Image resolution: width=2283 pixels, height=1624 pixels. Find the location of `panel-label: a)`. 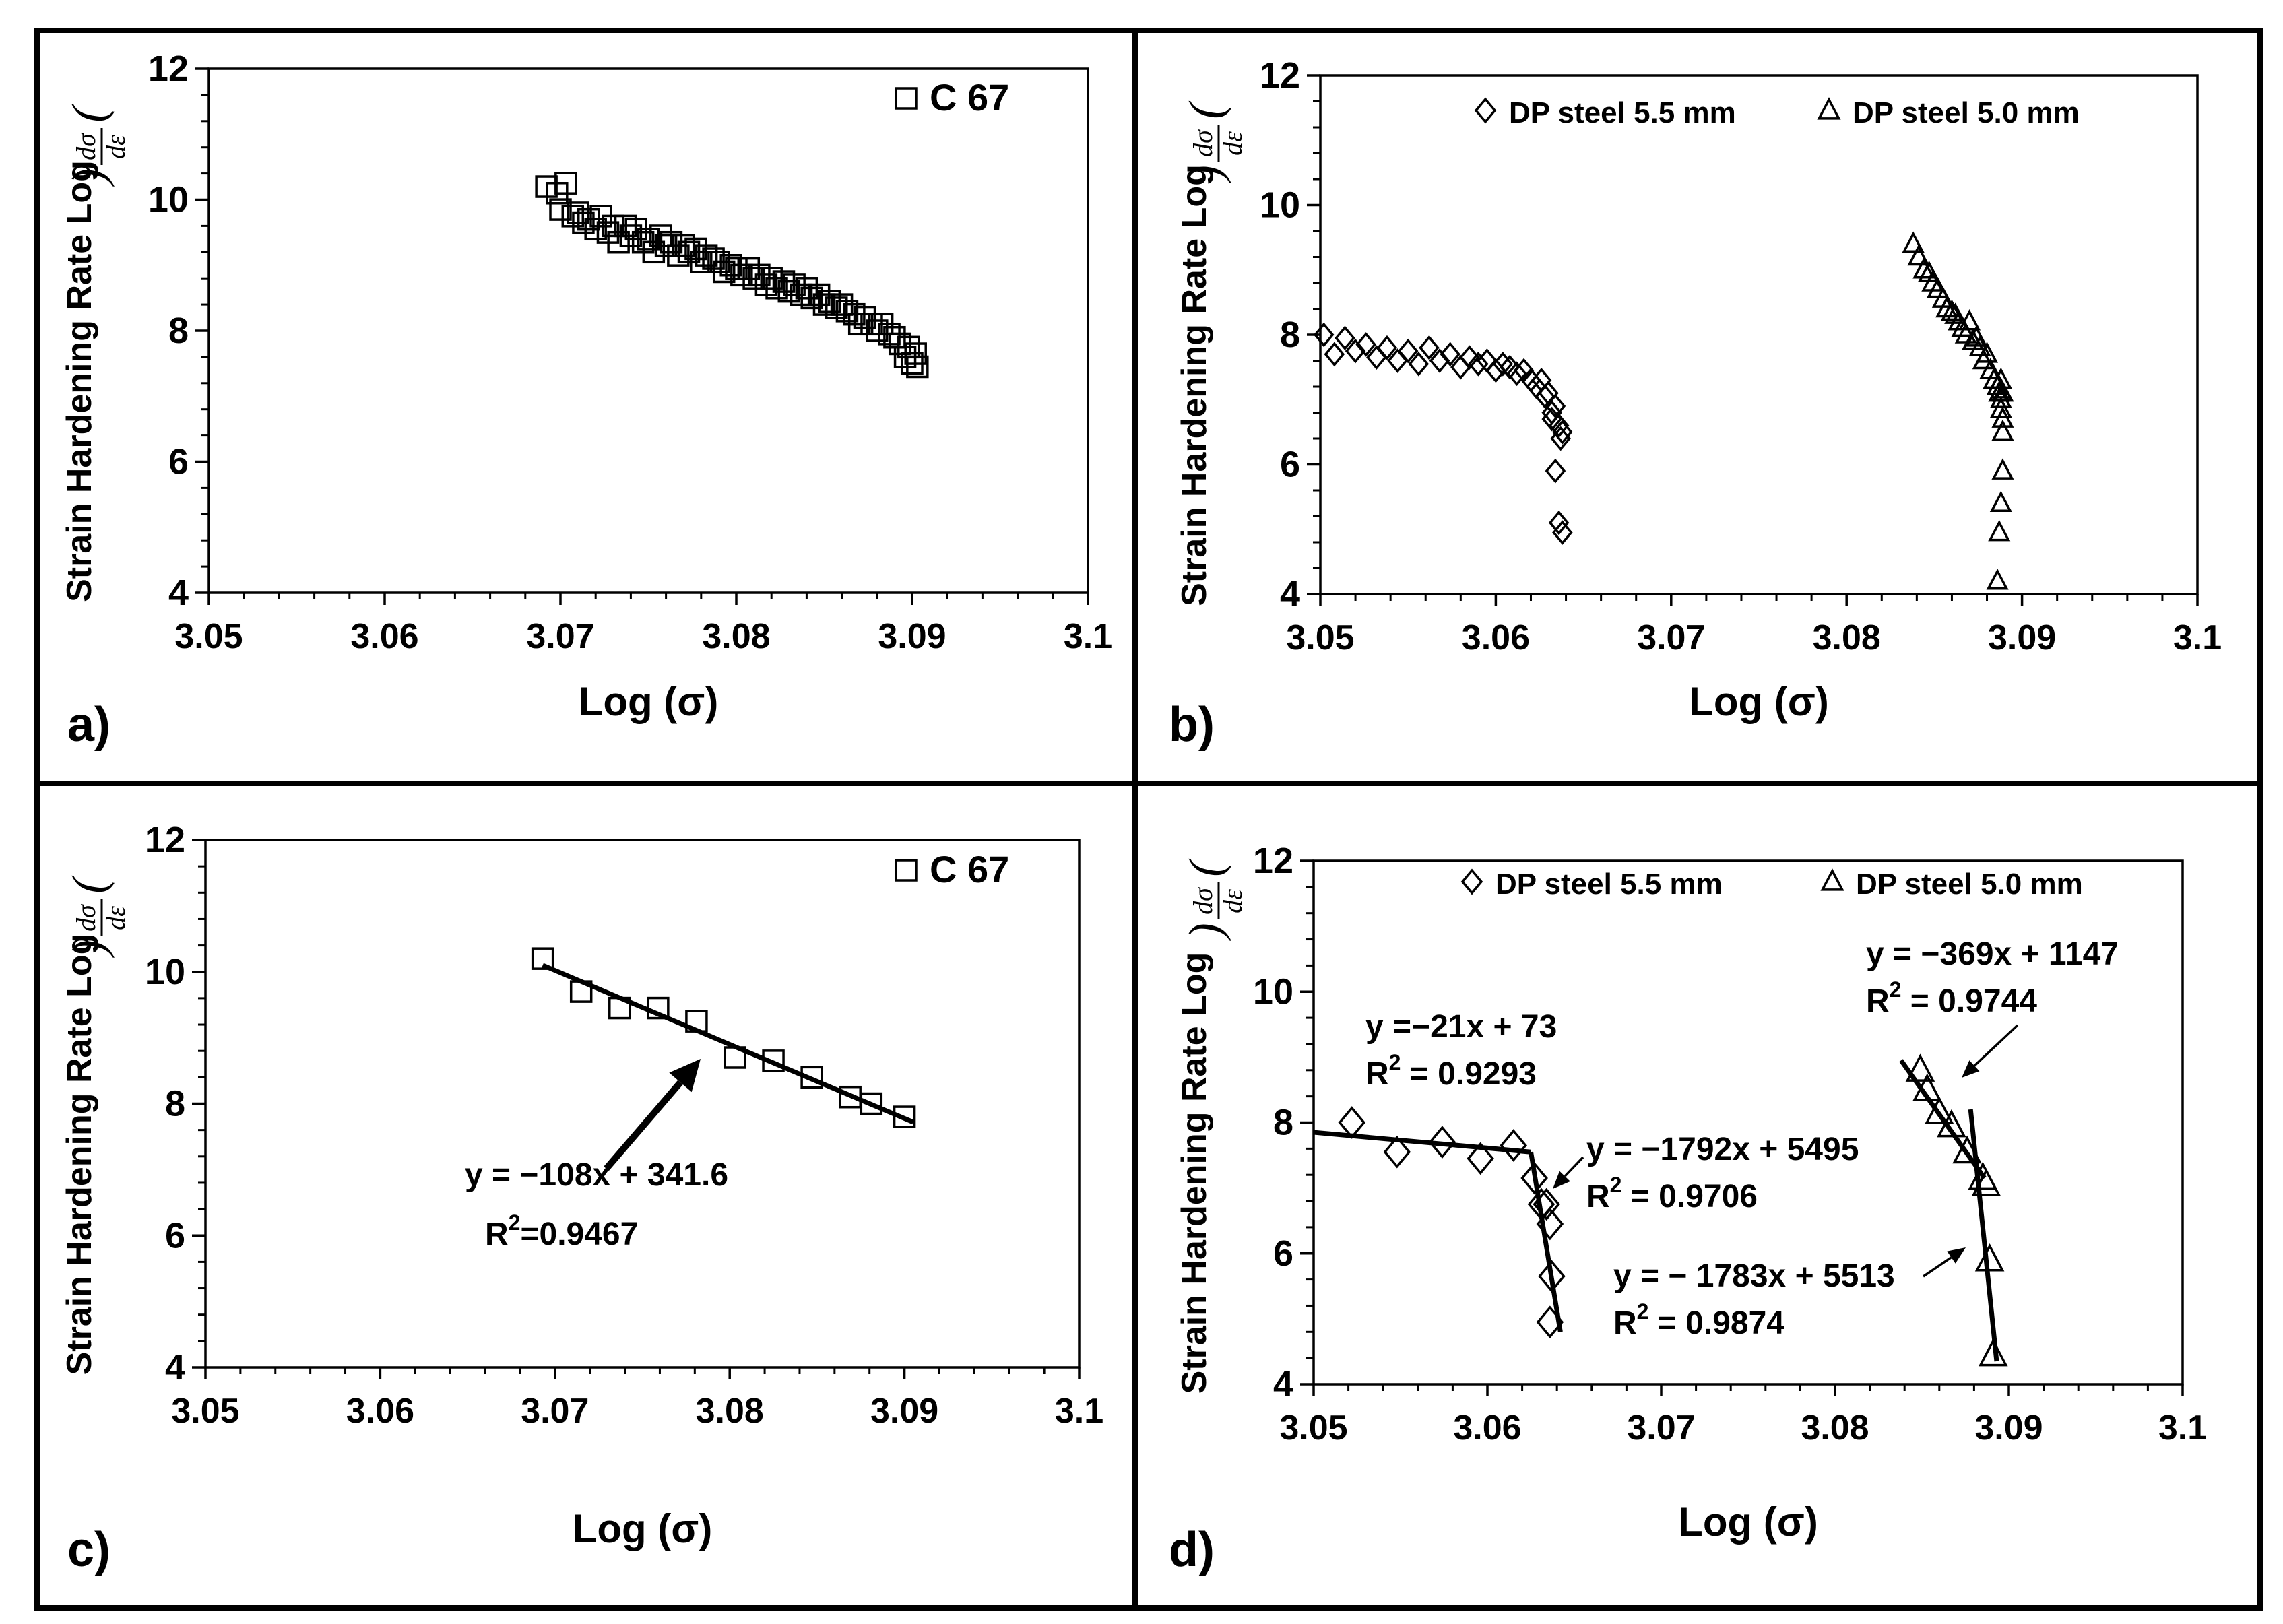

panel-label: a) is located at coordinates (88, 725).